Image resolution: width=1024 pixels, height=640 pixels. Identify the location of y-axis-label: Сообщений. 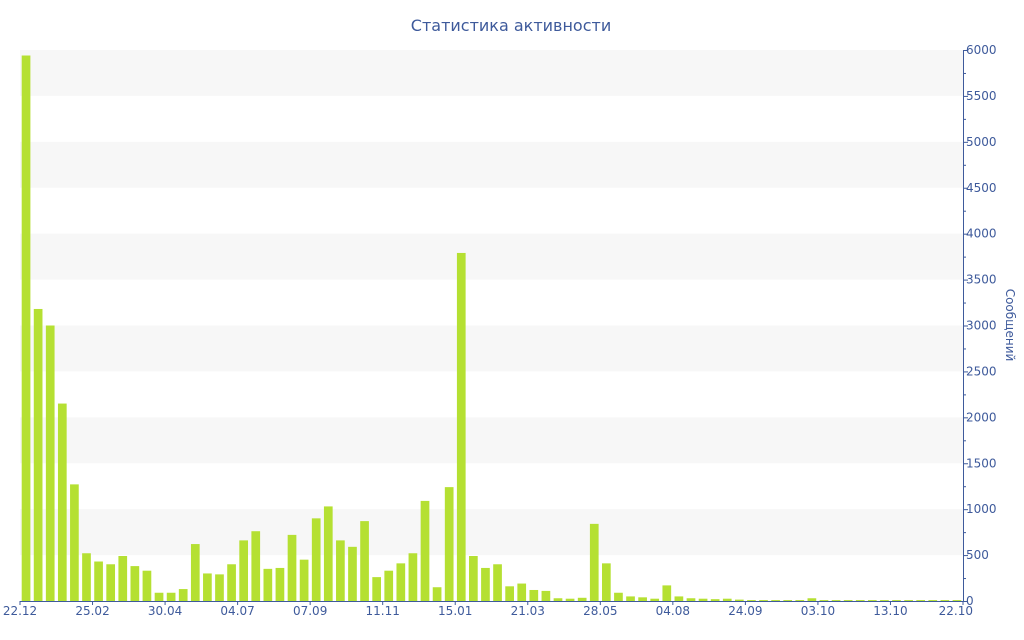
(1010, 325).